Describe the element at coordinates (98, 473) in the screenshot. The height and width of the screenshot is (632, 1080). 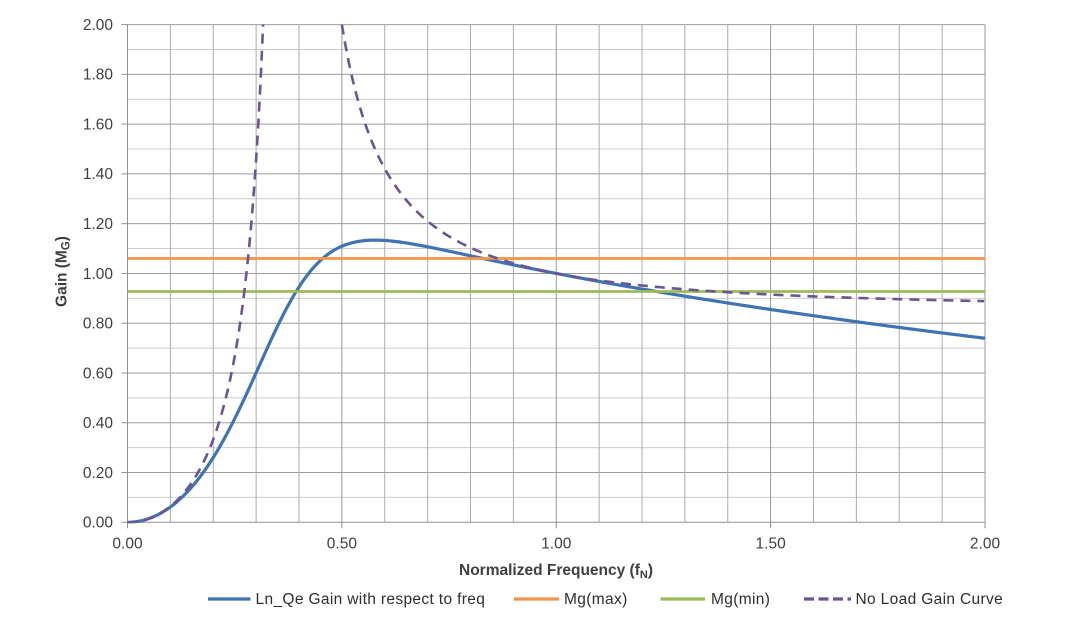
I see `svg-text: 0.20` at that location.